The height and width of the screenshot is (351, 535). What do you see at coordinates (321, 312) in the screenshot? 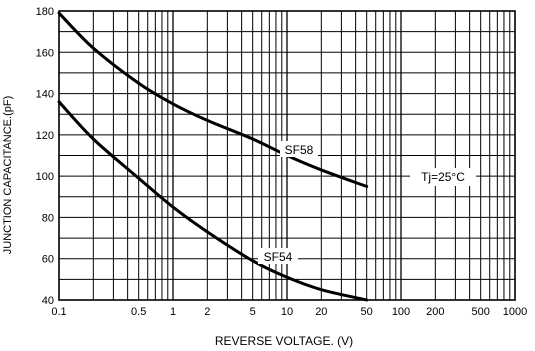
I see `x-tick-label: 20` at bounding box center [321, 312].